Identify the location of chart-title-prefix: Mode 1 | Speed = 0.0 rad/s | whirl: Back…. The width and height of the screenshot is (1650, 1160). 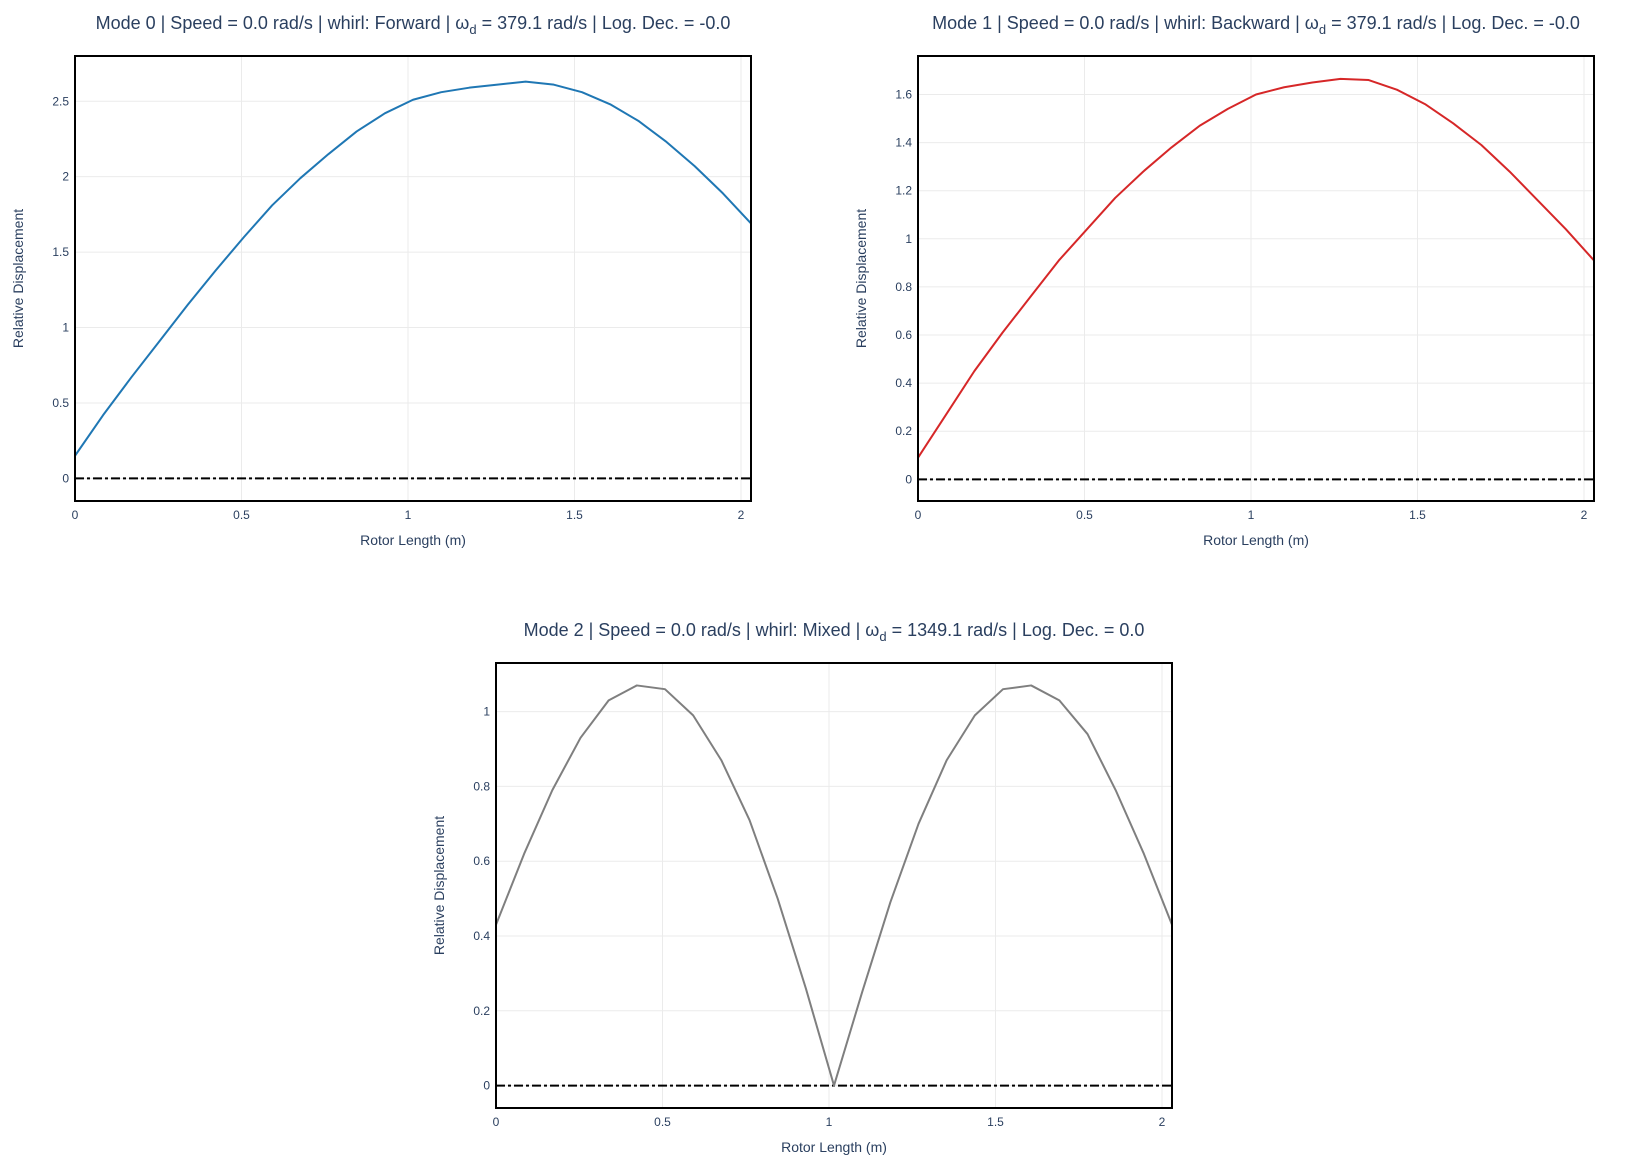
(1125, 23).